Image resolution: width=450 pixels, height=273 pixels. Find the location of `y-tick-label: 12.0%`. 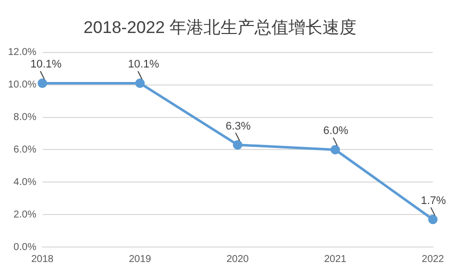

y-tick-label: 12.0% is located at coordinates (22, 52).